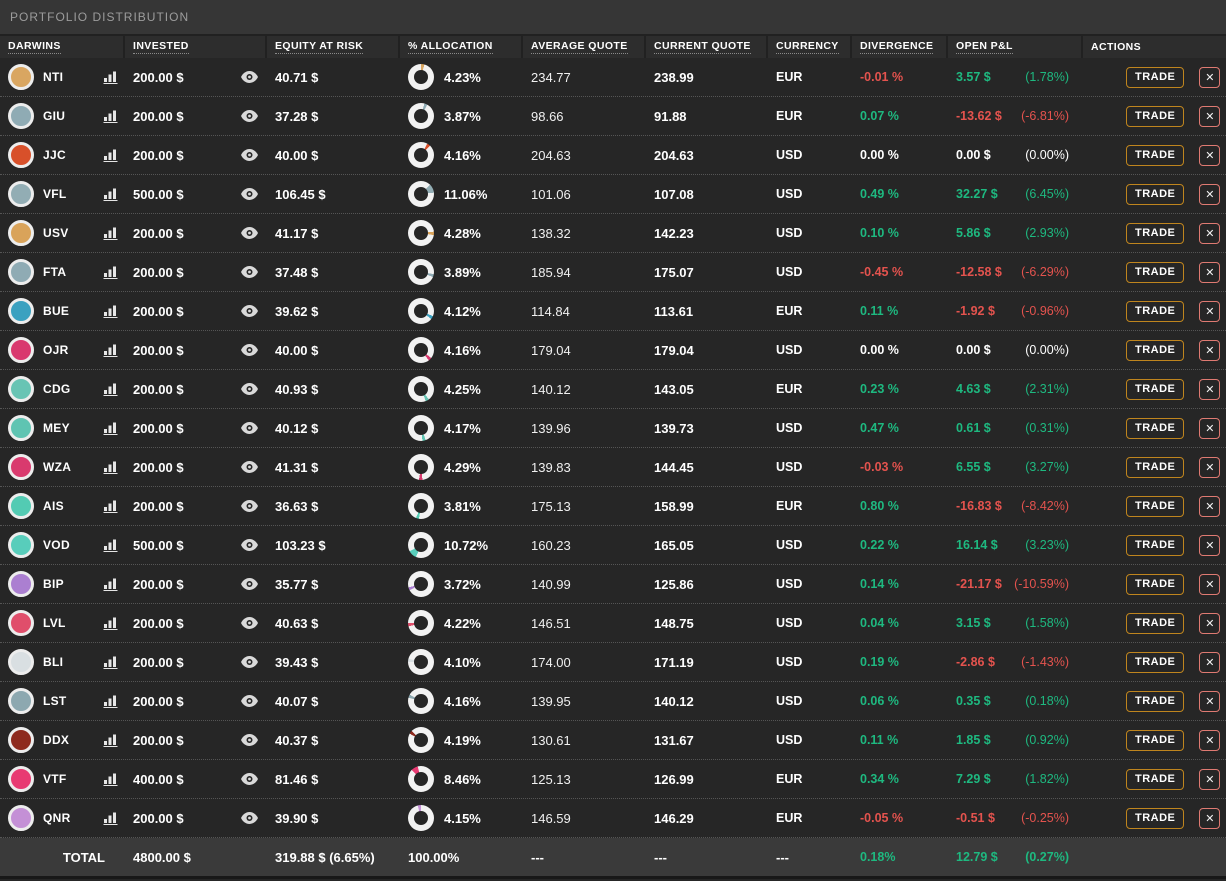 The image size is (1226, 881). I want to click on darwin-ticker: AIS, so click(53, 506).